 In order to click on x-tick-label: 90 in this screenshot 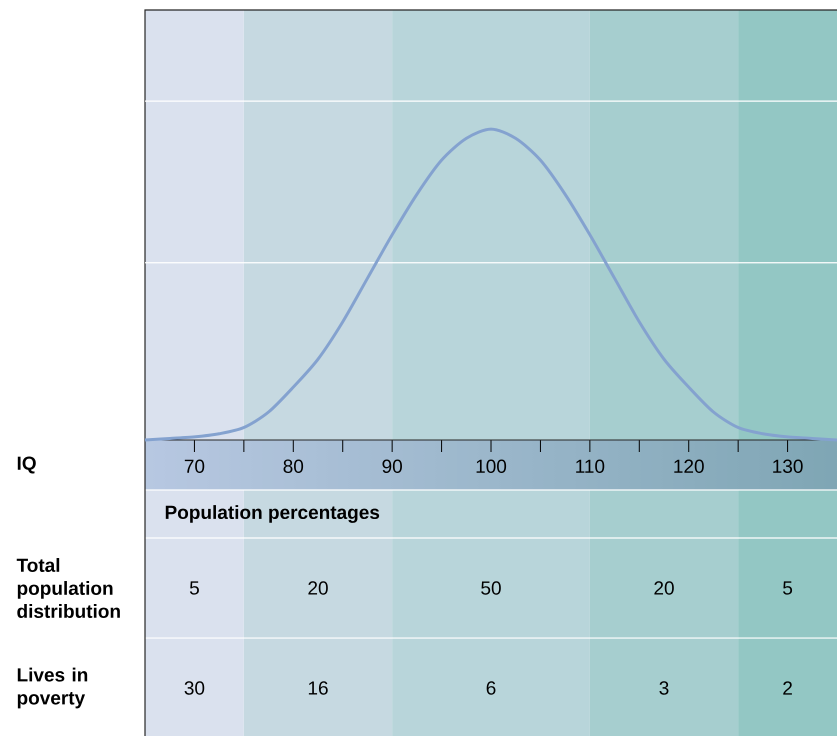, I will do `click(392, 466)`.